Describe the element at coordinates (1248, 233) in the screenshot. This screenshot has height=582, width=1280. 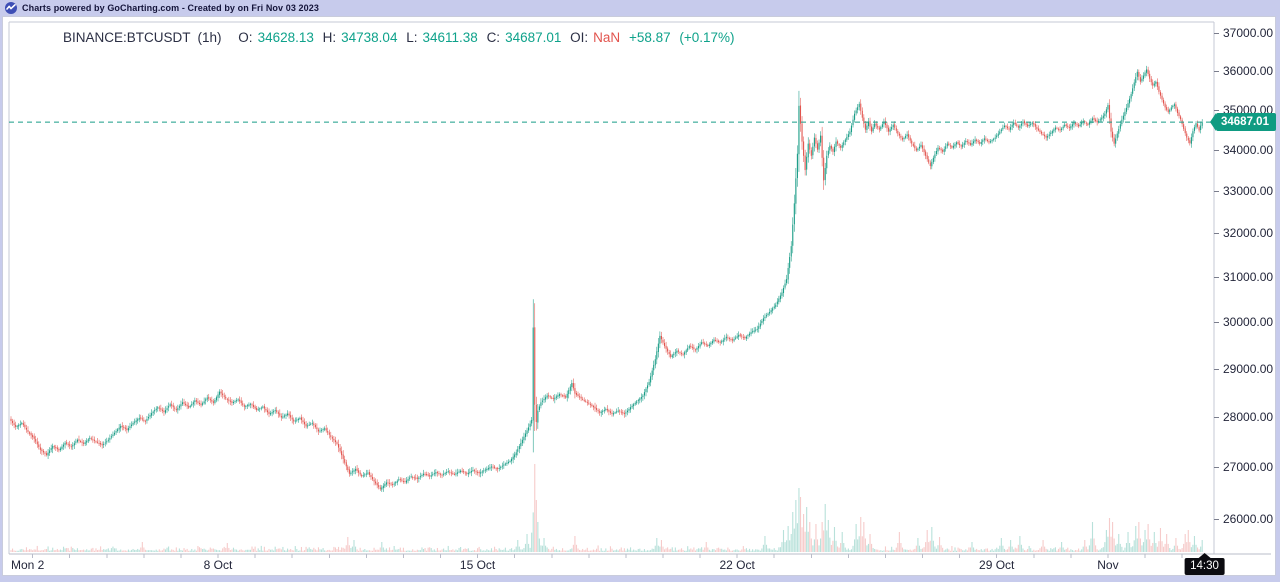
I see `price-tick-label: 32000.00` at that location.